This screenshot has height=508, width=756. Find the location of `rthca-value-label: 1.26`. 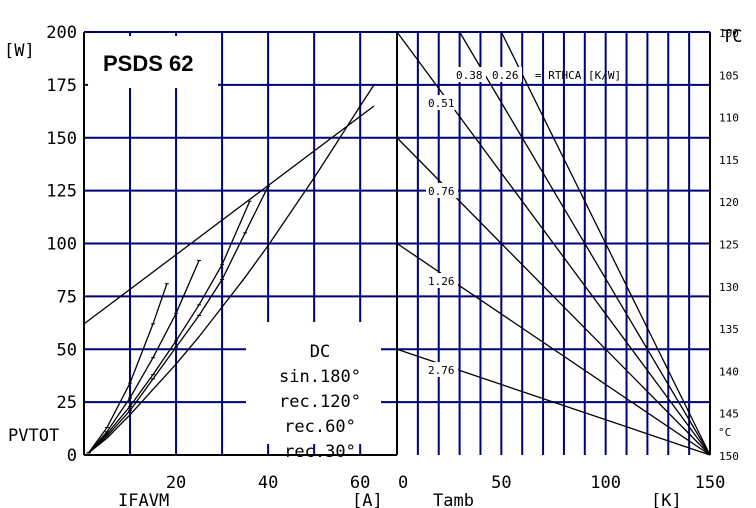

rthca-value-label: 1.26 is located at coordinates (441, 281).